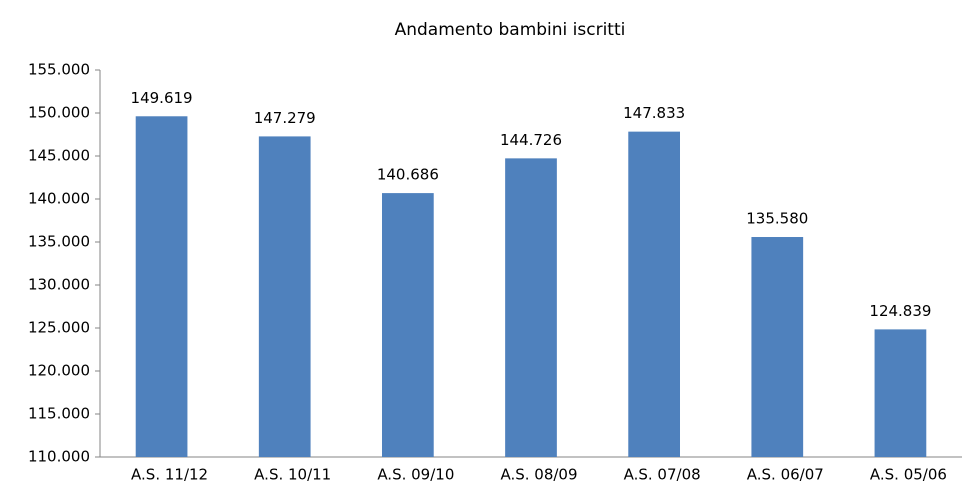 The height and width of the screenshot is (495, 972). Describe the element at coordinates (59, 113) in the screenshot. I see `y-tick-label: 150.000` at that location.